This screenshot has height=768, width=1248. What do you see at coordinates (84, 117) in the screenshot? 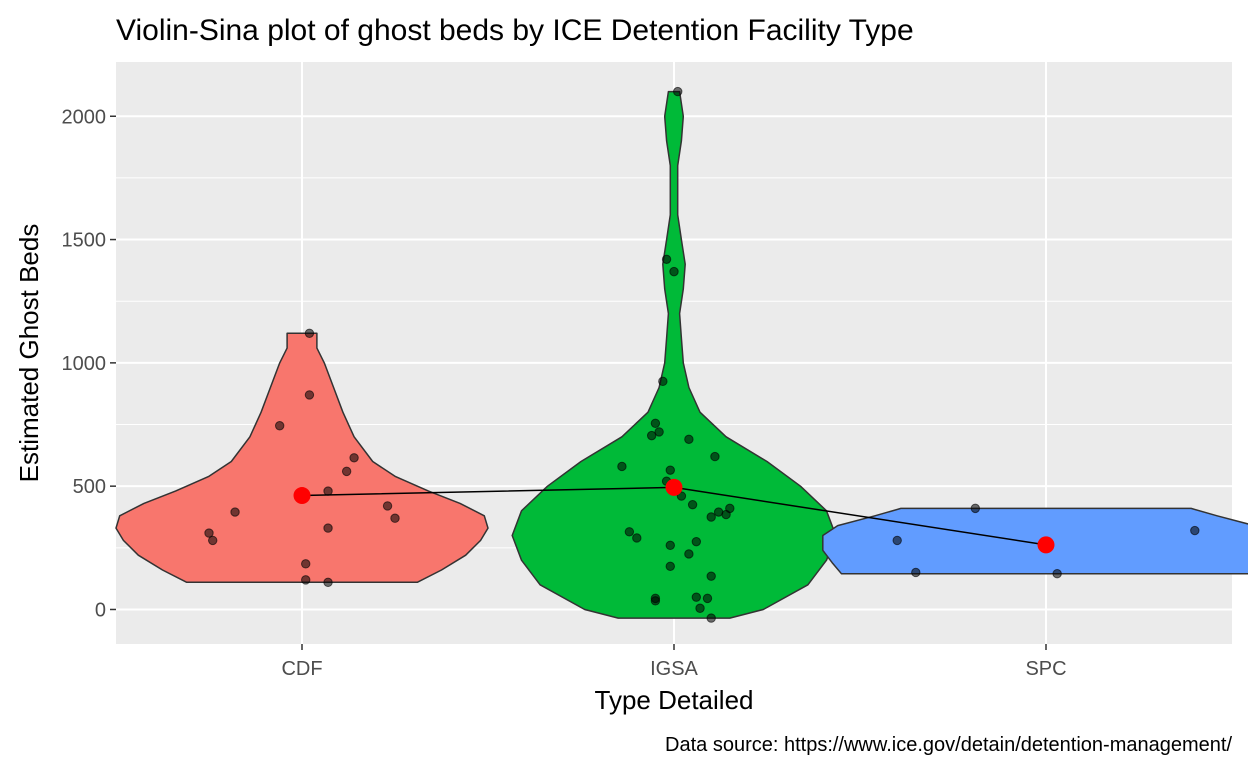
I see `y-tick-label: 2000` at bounding box center [84, 117].